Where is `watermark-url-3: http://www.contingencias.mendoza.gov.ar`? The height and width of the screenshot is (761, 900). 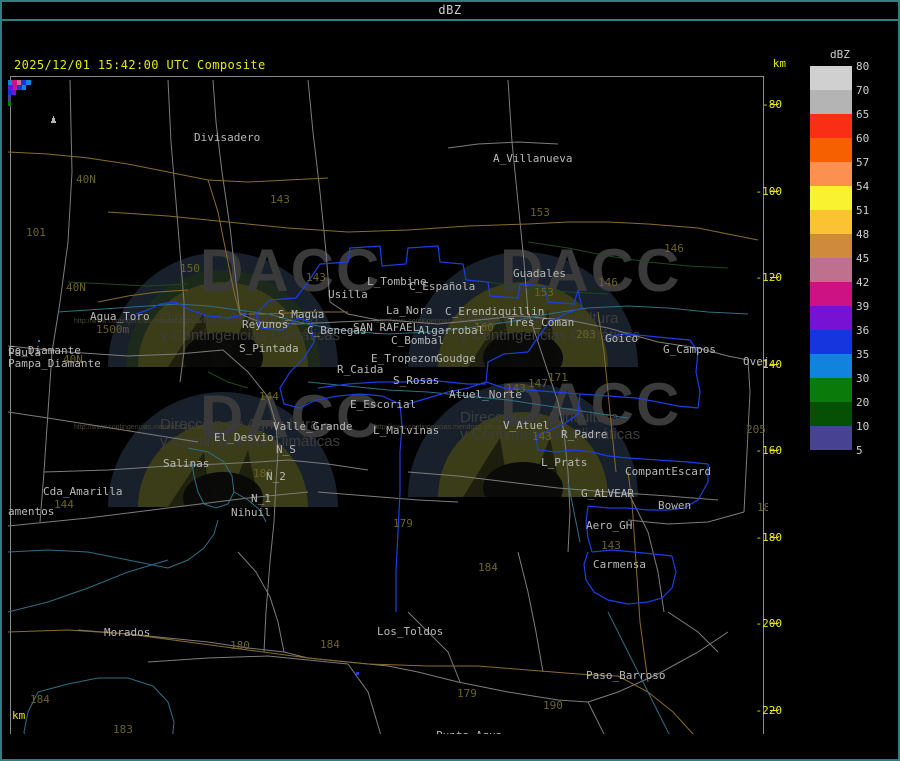 watermark-url-3: http://www.contingencias.mendoza.gov.ar is located at coordinates (138, 427).